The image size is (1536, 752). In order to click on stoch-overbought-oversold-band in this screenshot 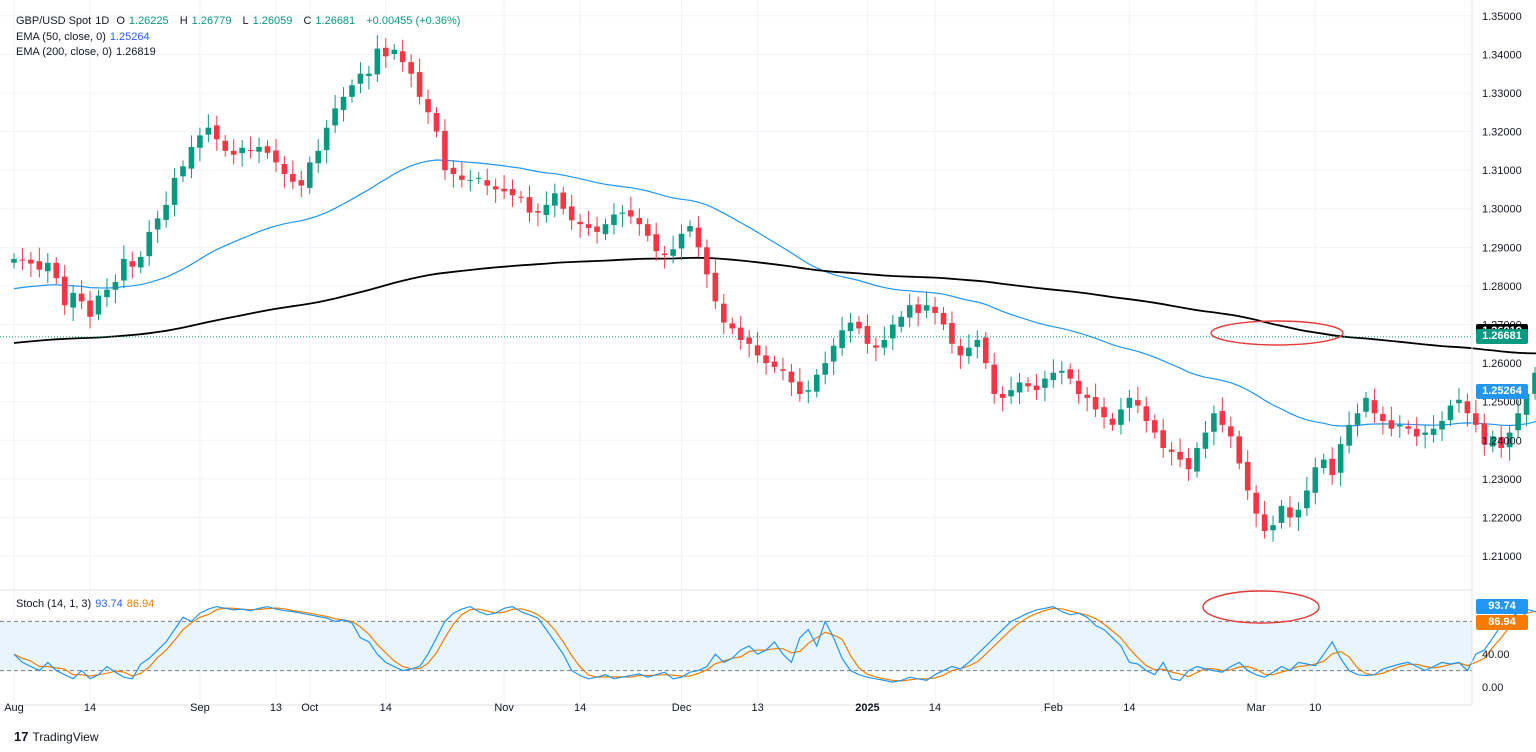, I will do `click(736, 646)`.